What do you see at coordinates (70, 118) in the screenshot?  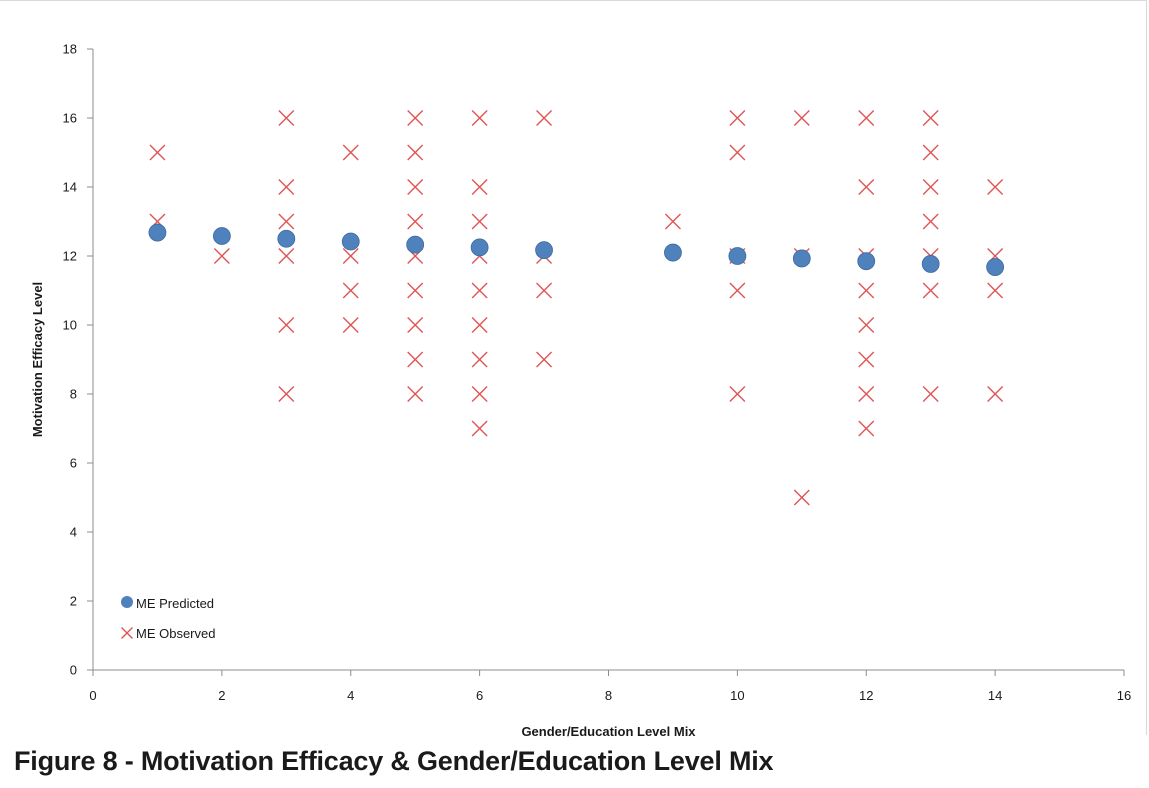 I see `y-tick-label: 16` at bounding box center [70, 118].